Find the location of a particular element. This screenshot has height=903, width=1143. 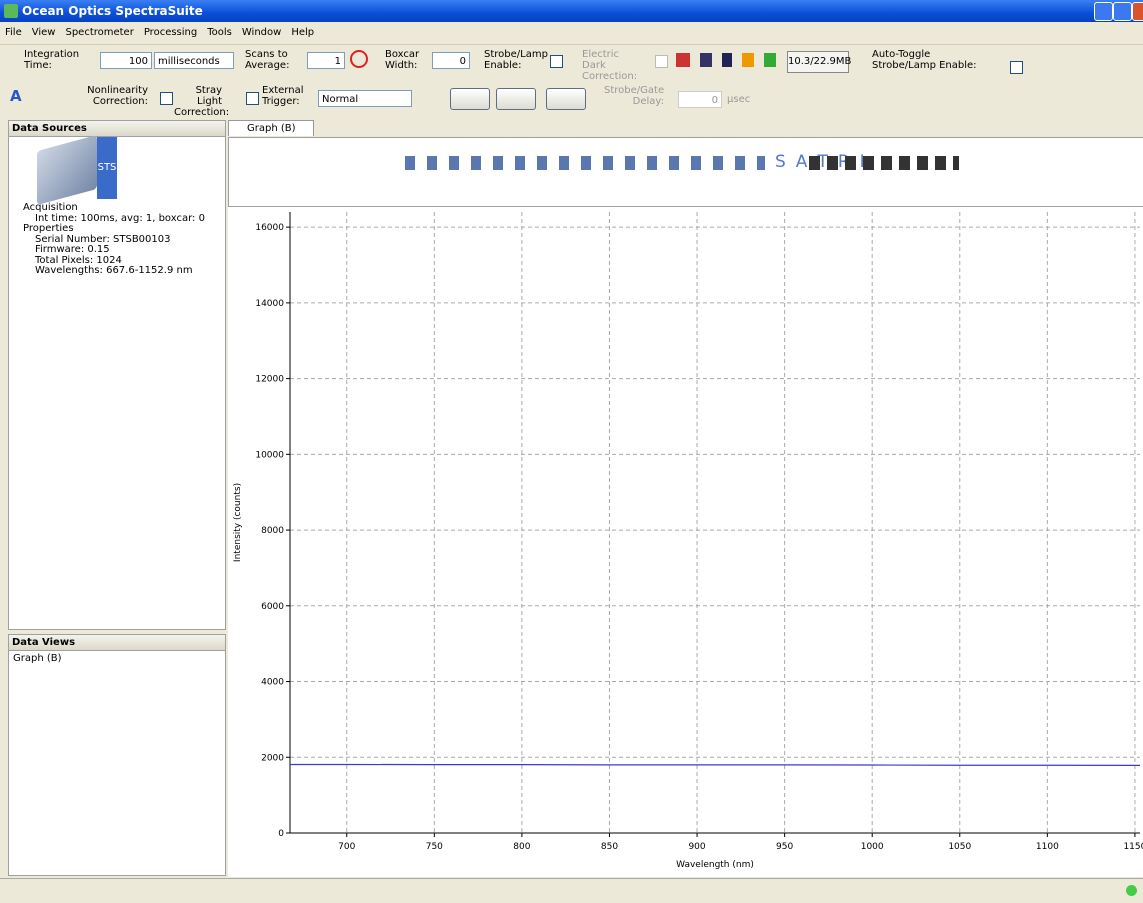

status-light is located at coordinates (1131, 890).